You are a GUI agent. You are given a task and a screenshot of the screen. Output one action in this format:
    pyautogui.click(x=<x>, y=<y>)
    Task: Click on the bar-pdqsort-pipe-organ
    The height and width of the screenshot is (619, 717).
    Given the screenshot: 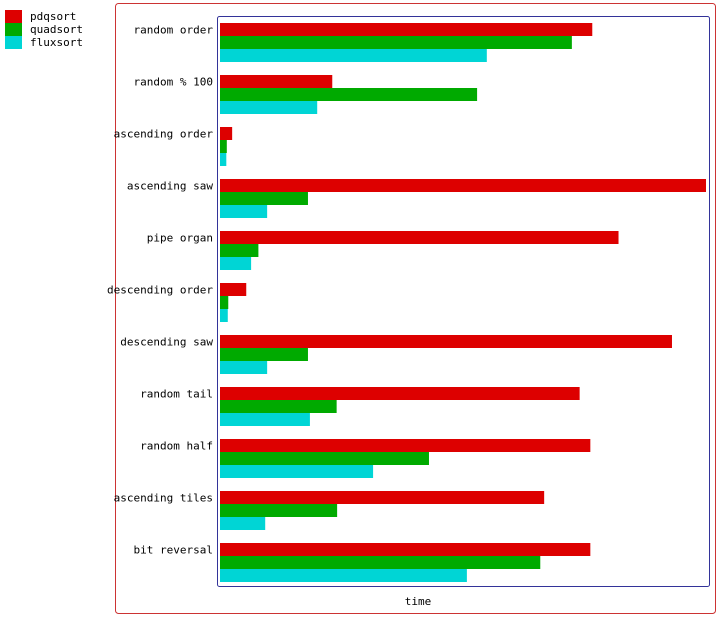 What is the action you would take?
    pyautogui.click(x=419, y=237)
    